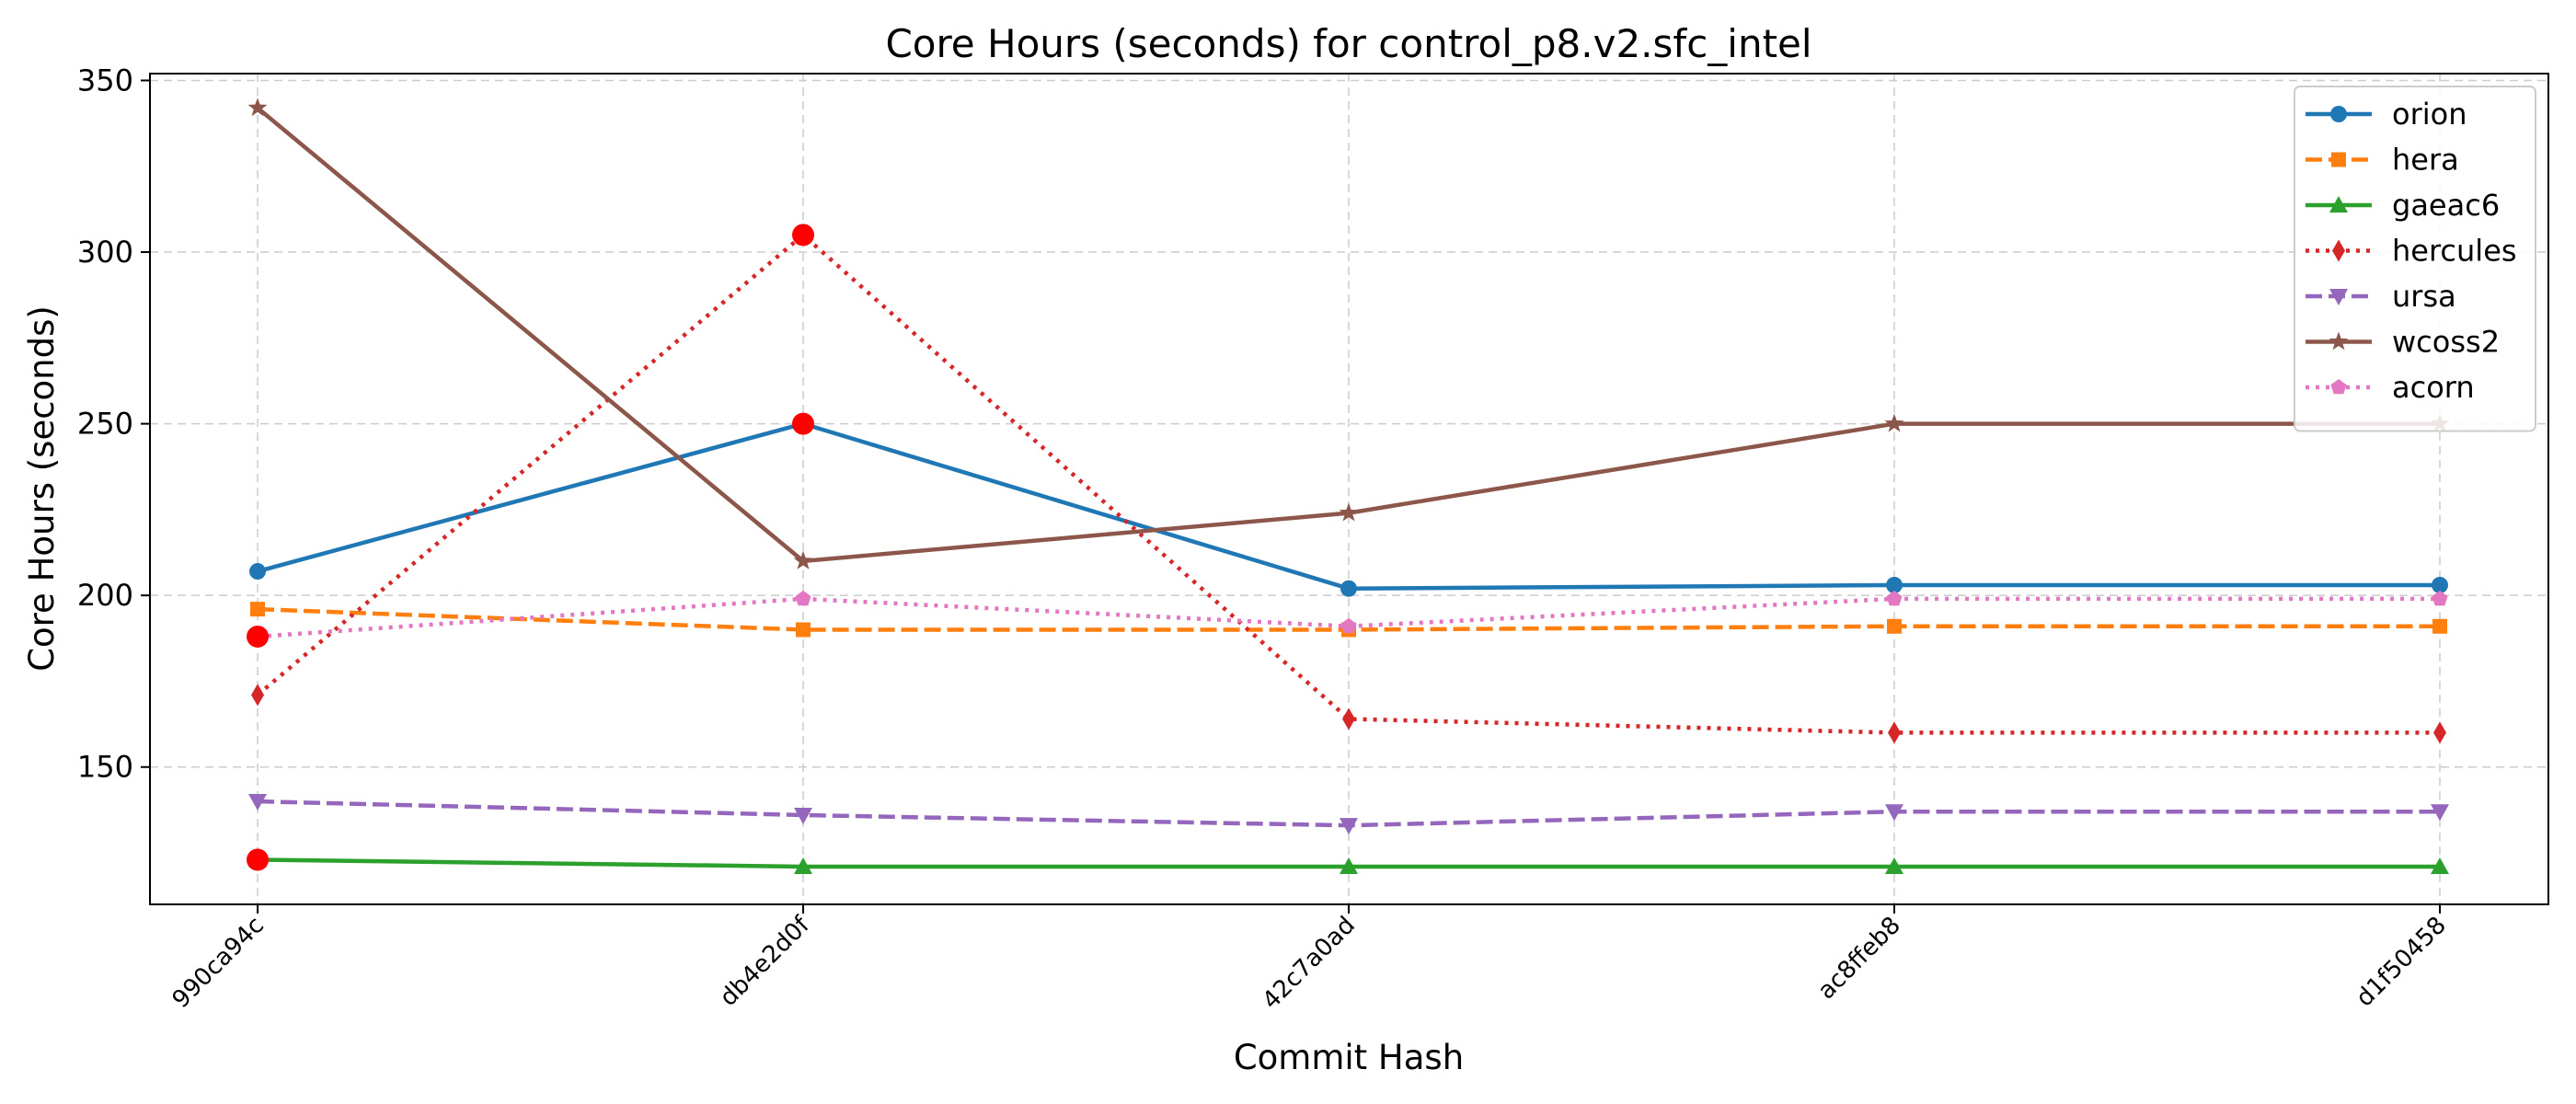  Describe the element at coordinates (2382, 160) in the screenshot. I see `legend-item-hera: hera` at that location.